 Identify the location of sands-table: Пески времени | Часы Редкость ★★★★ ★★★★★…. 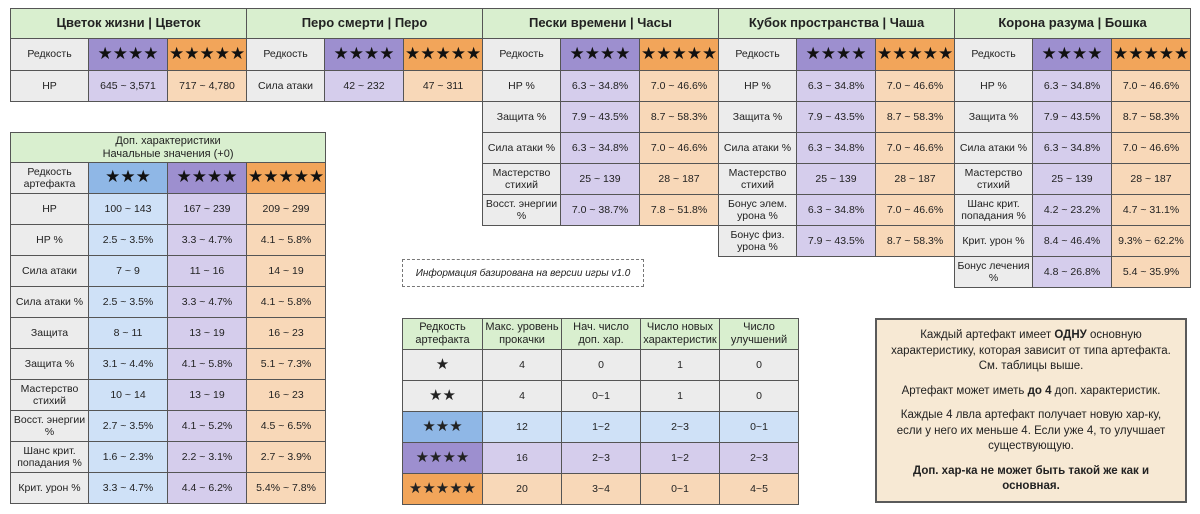
(600, 117).